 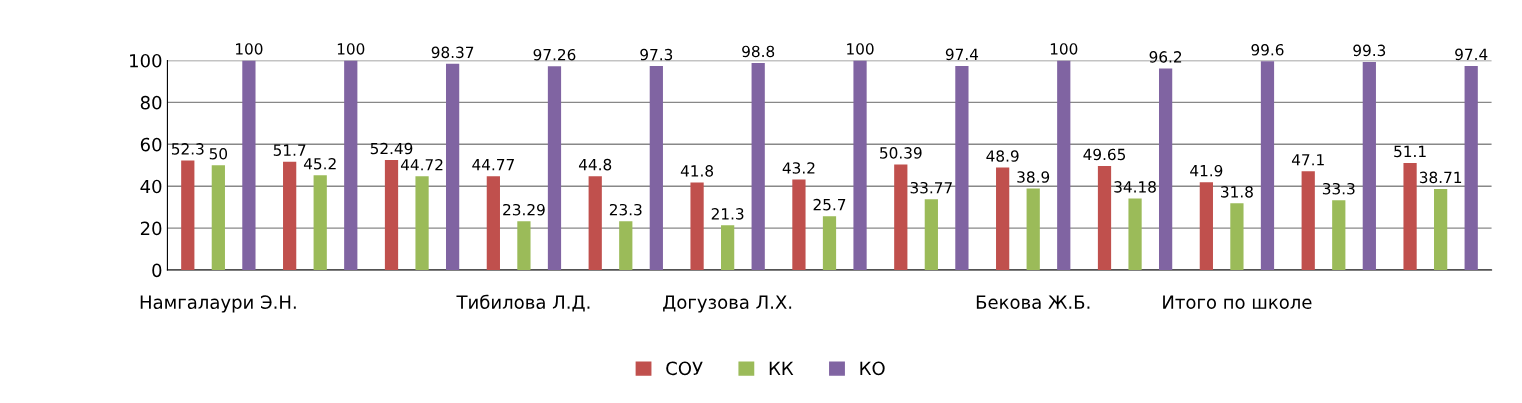 I want to click on data-label: 38.71, so click(x=1440, y=177).